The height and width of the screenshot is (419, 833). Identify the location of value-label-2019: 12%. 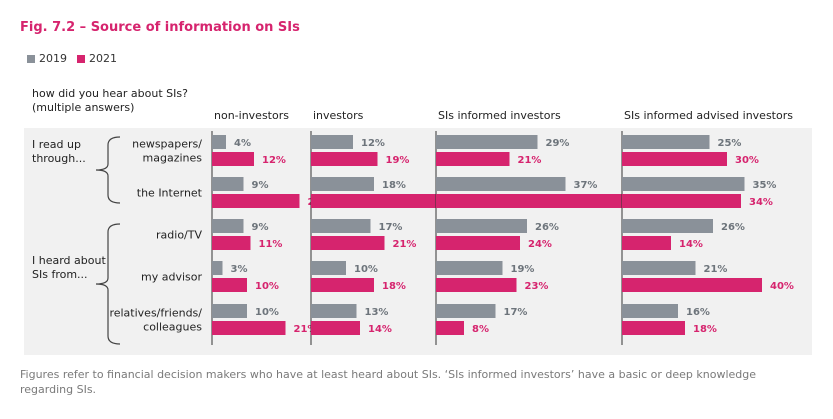
(373, 143).